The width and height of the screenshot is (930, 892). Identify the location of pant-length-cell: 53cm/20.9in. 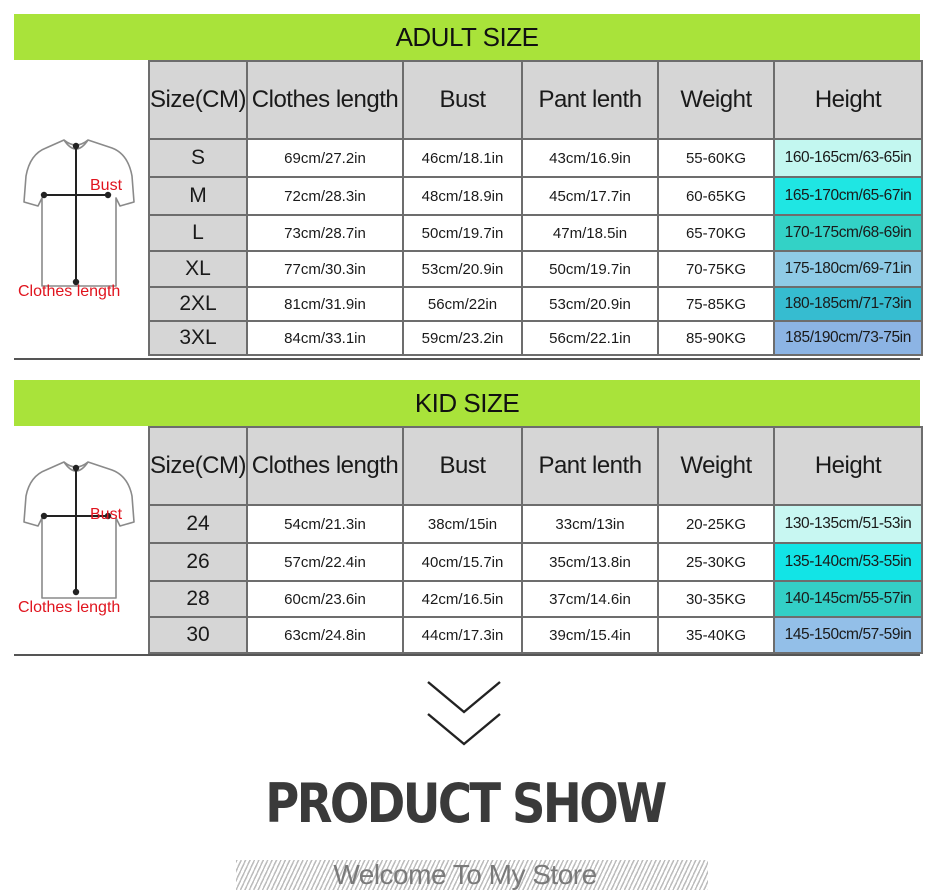
(590, 304).